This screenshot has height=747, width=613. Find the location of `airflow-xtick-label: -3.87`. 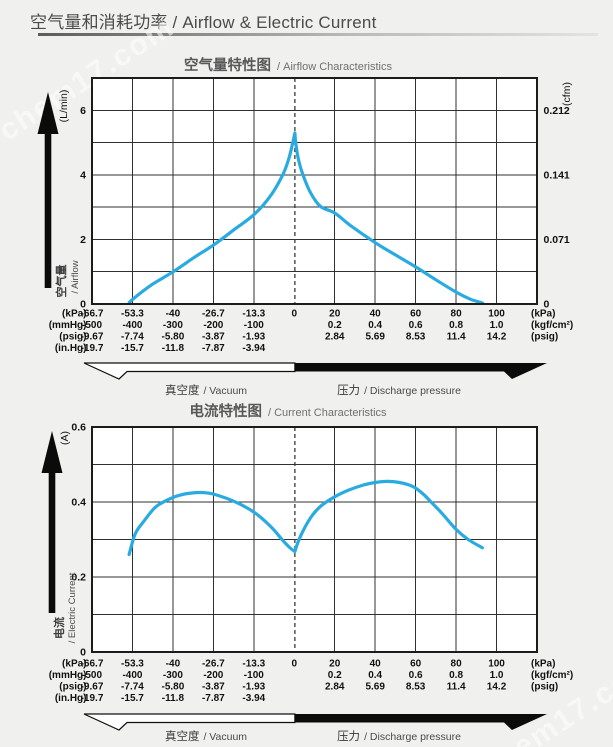

airflow-xtick-label: -3.87 is located at coordinates (213, 337).